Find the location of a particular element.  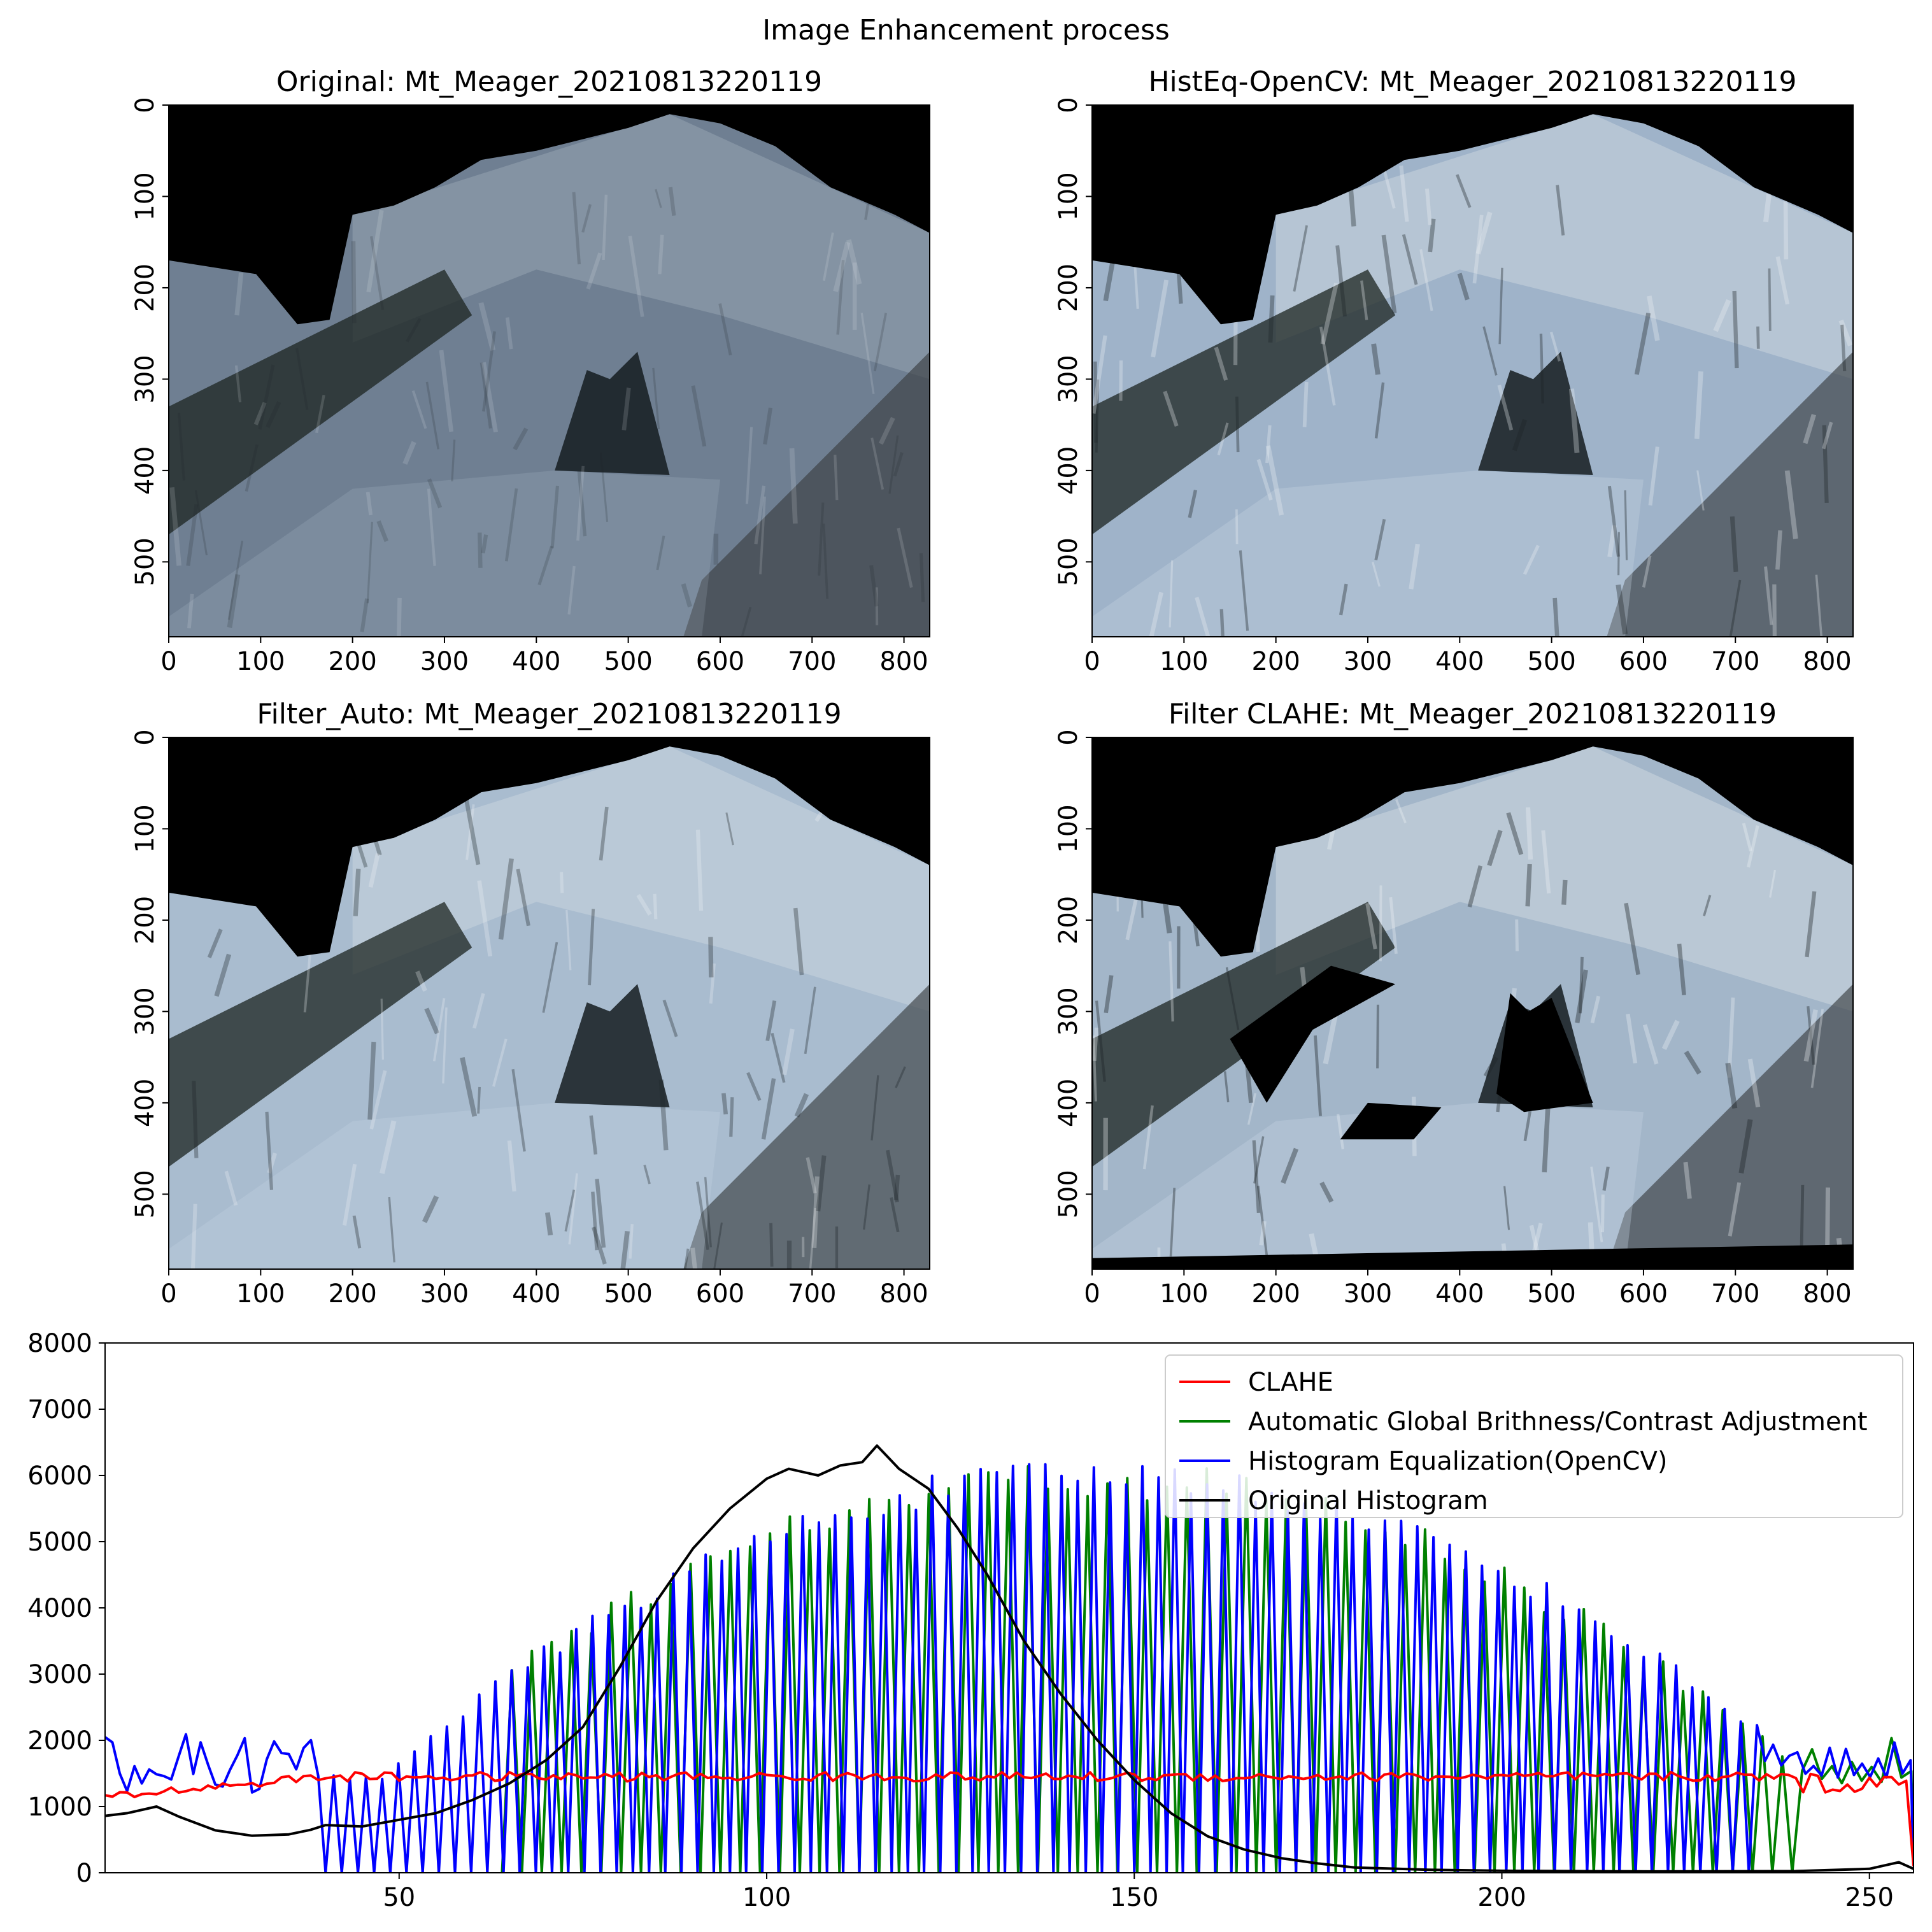

y-tick-label: 8000 is located at coordinates (60, 1344).